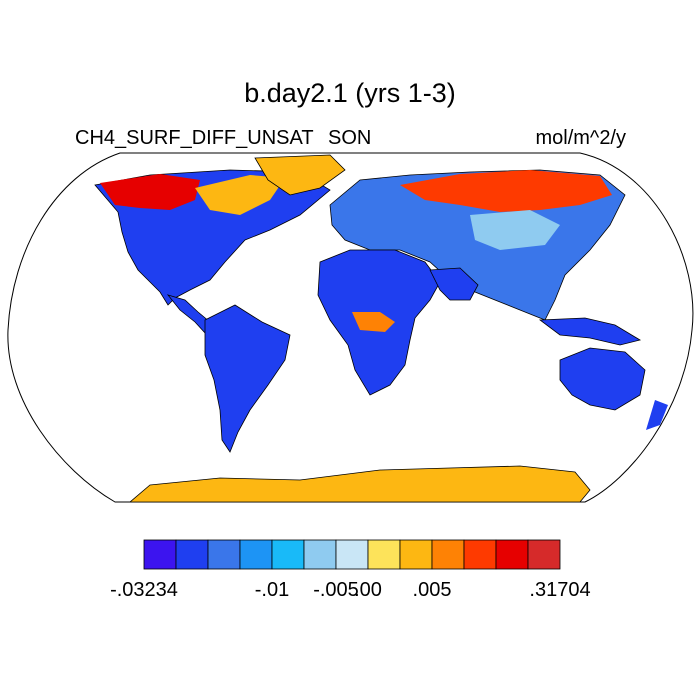 This screenshot has width=700, height=700. Describe the element at coordinates (602, 379) in the screenshot. I see `australia-region` at that location.